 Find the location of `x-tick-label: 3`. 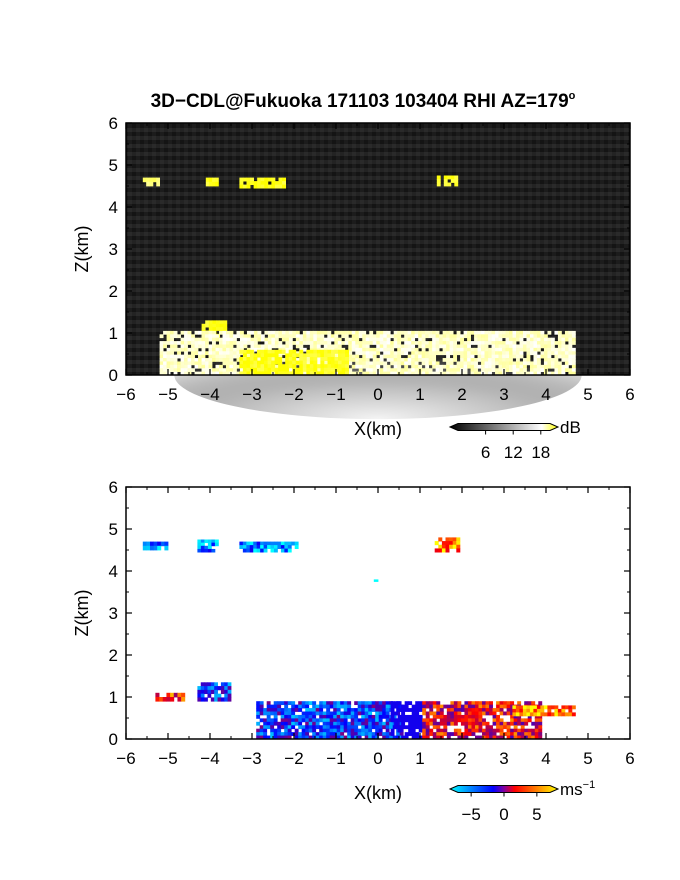

x-tick-label: 3 is located at coordinates (503, 394).